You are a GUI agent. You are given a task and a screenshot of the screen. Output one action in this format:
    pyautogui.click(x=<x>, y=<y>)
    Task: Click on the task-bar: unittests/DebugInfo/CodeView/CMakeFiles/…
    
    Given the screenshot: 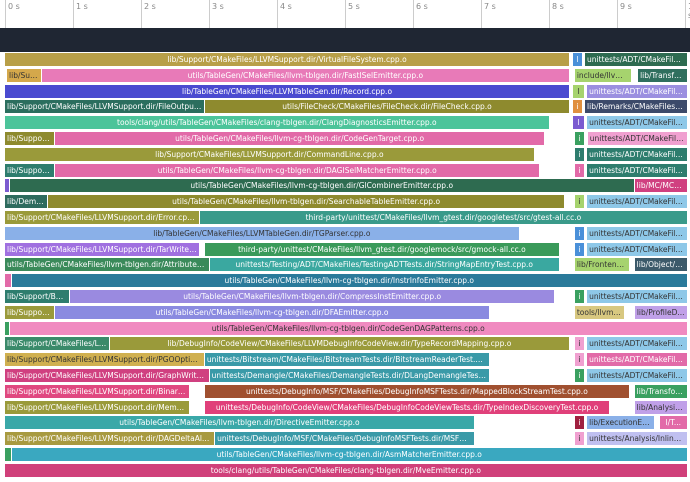 What is the action you would take?
    pyautogui.click(x=407, y=407)
    